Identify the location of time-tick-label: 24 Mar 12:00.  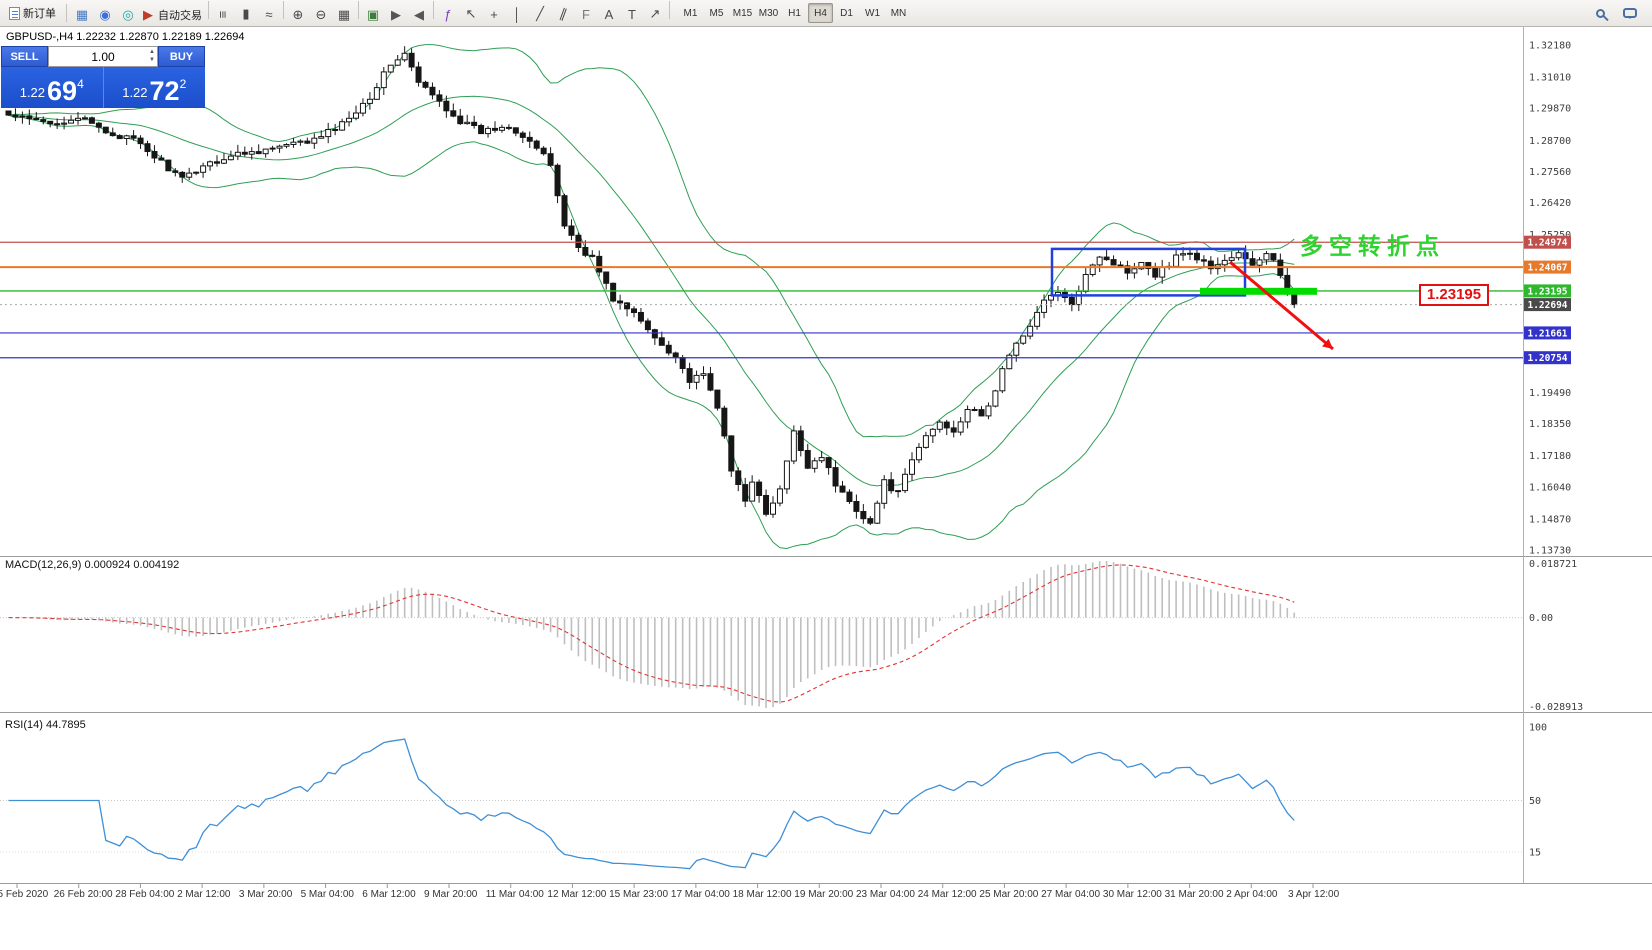
(947, 894).